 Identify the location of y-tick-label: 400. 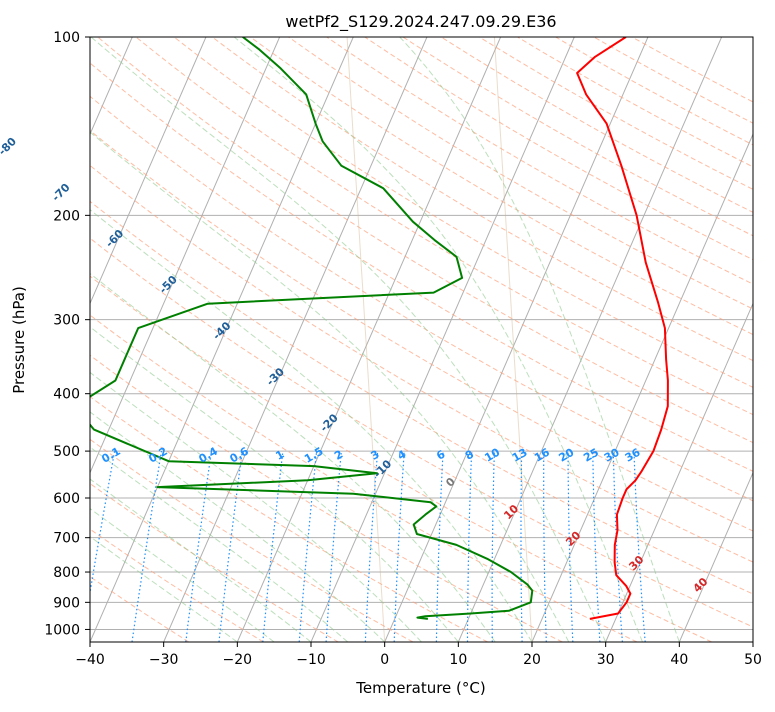
(66, 395).